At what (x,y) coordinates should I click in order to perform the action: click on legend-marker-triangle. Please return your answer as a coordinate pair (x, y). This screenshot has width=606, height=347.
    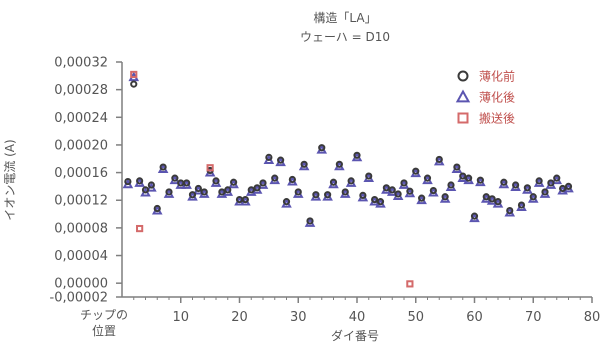
    Looking at the image, I should click on (463, 96).